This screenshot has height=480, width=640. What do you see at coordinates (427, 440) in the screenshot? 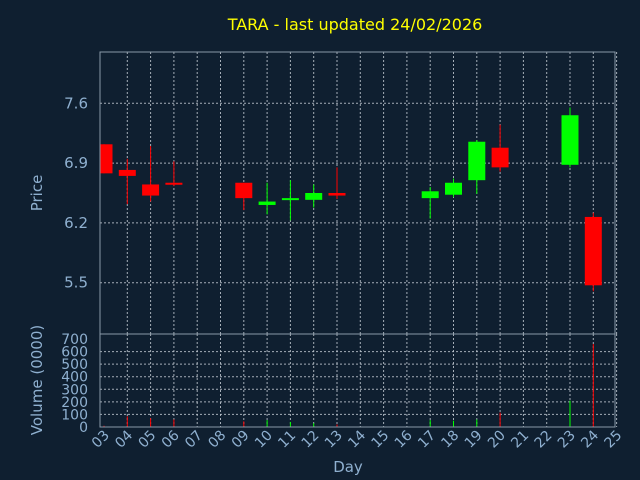
I see `x-tick-label: 17` at bounding box center [427, 440].